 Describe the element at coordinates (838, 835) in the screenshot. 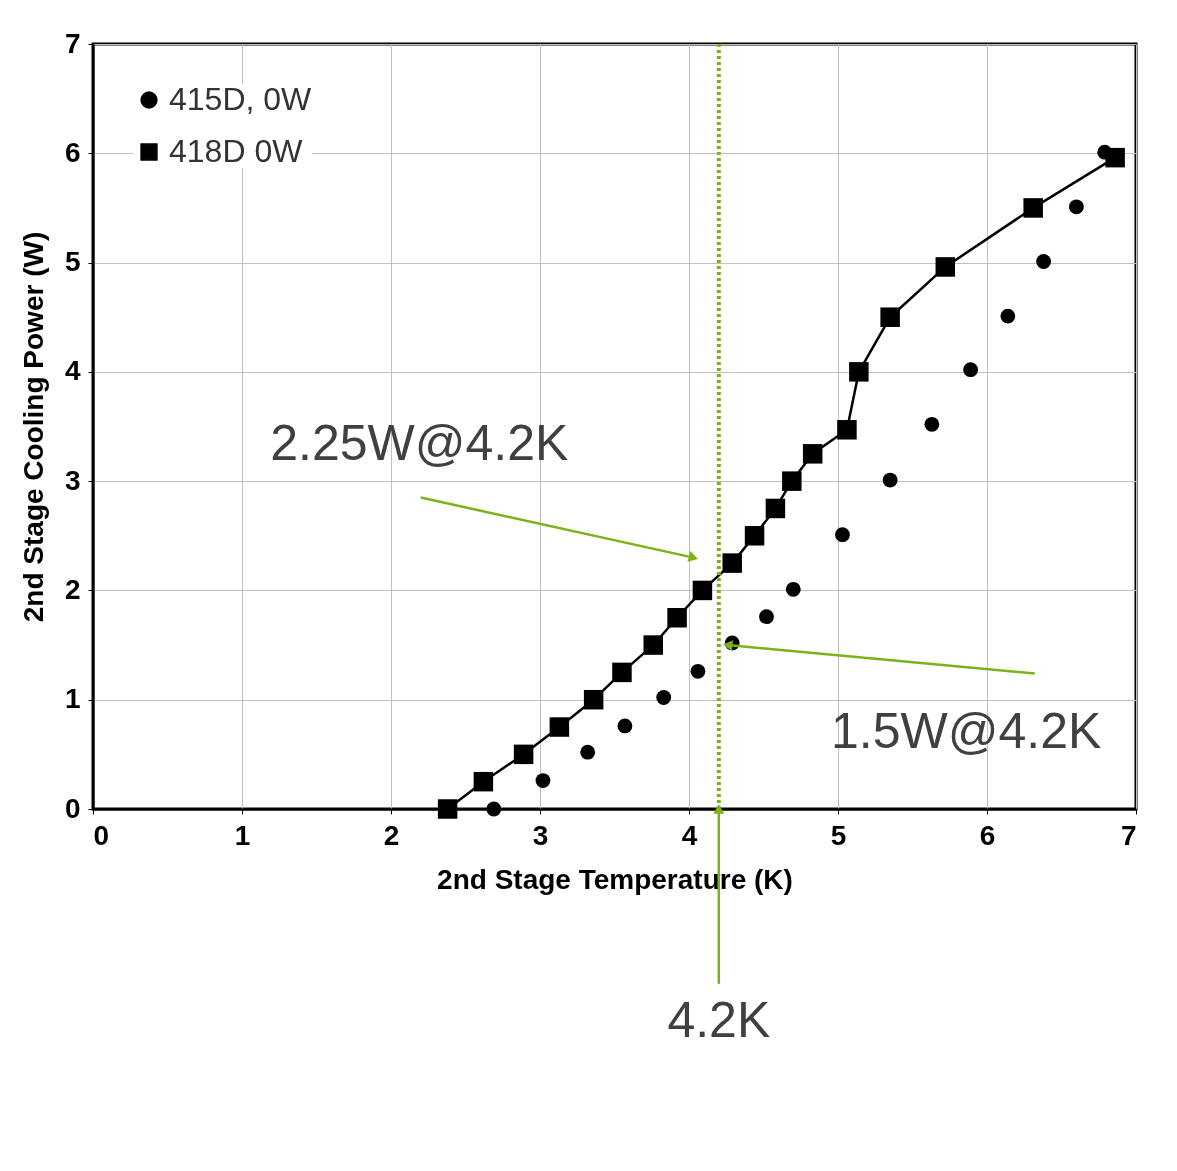

I see `x-tick-label: 5` at that location.